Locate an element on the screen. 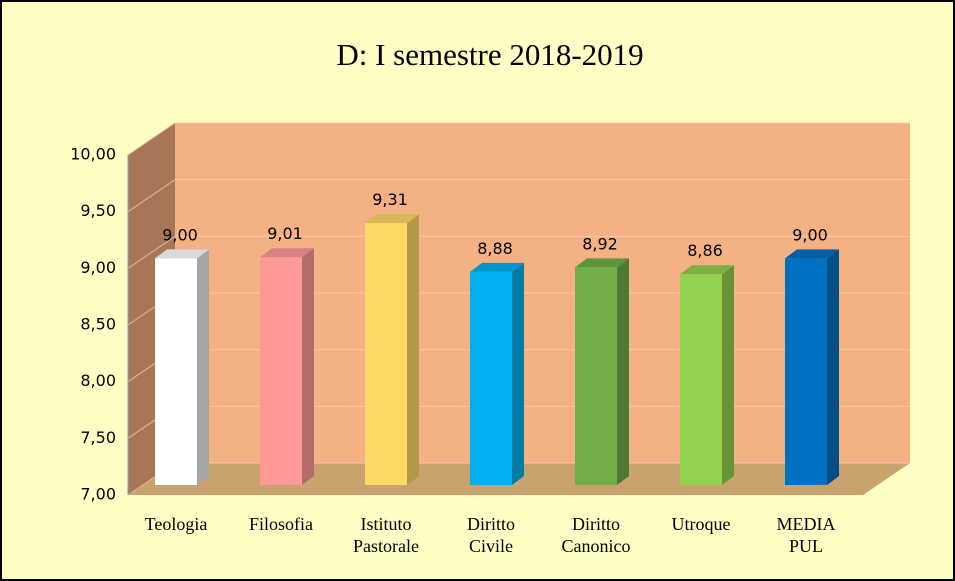 This screenshot has width=955, height=581. x-tick-label: Diritto Civile is located at coordinates (491, 535).